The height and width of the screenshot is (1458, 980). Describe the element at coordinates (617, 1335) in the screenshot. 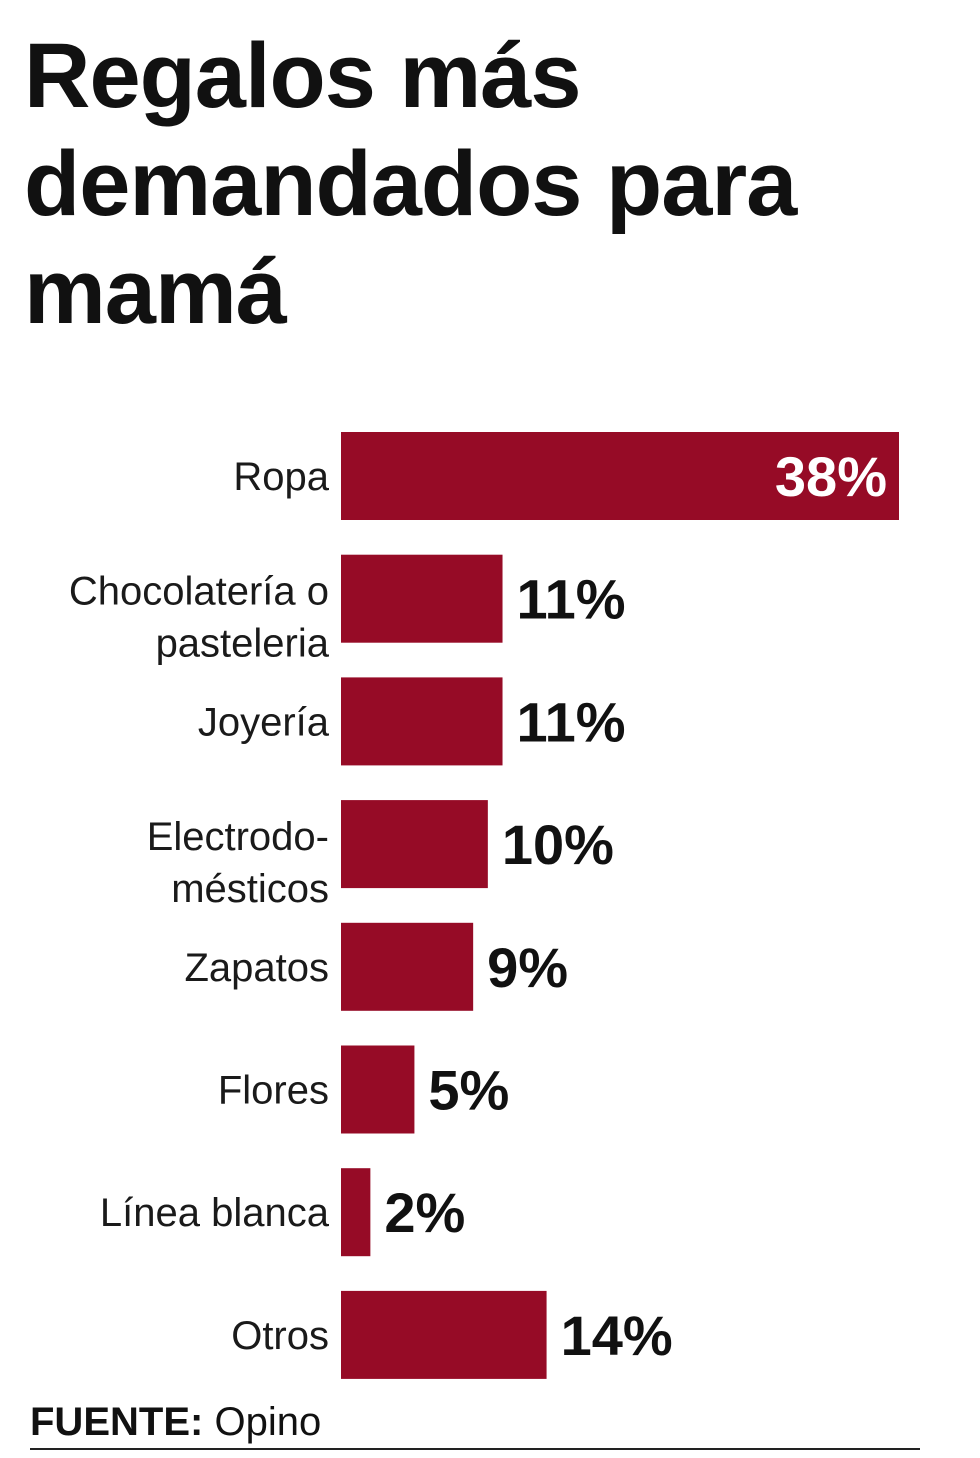

I see `value-label-otros: 14%` at that location.